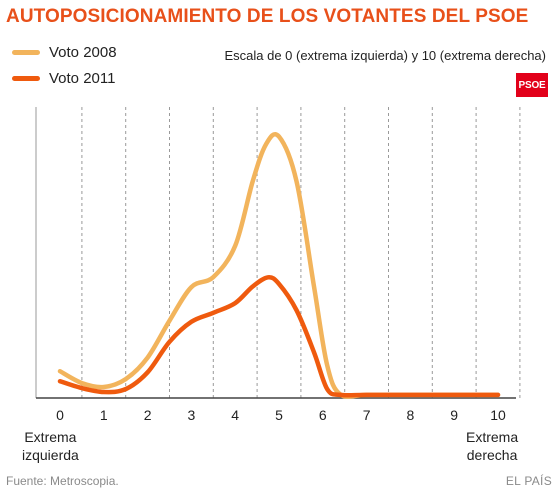 This screenshot has width=560, height=495. What do you see at coordinates (492, 437) in the screenshot?
I see `extreme-right-line-1: Extrema` at bounding box center [492, 437].